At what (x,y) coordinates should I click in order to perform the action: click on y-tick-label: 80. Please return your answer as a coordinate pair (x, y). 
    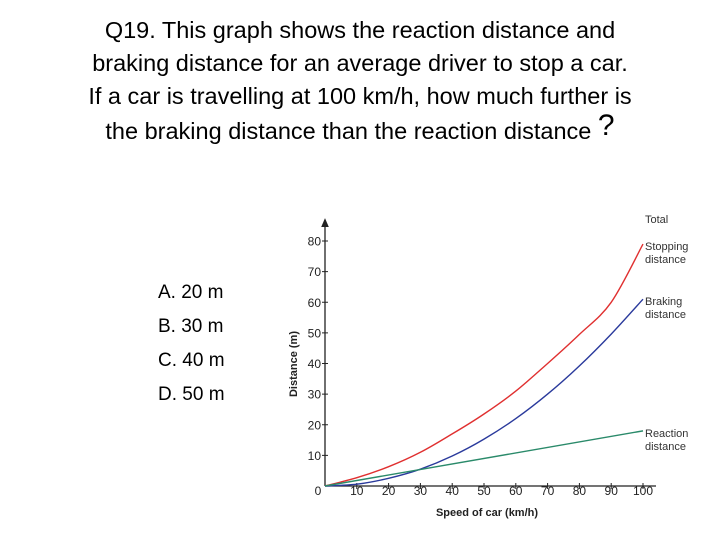
    Looking at the image, I should click on (315, 242).